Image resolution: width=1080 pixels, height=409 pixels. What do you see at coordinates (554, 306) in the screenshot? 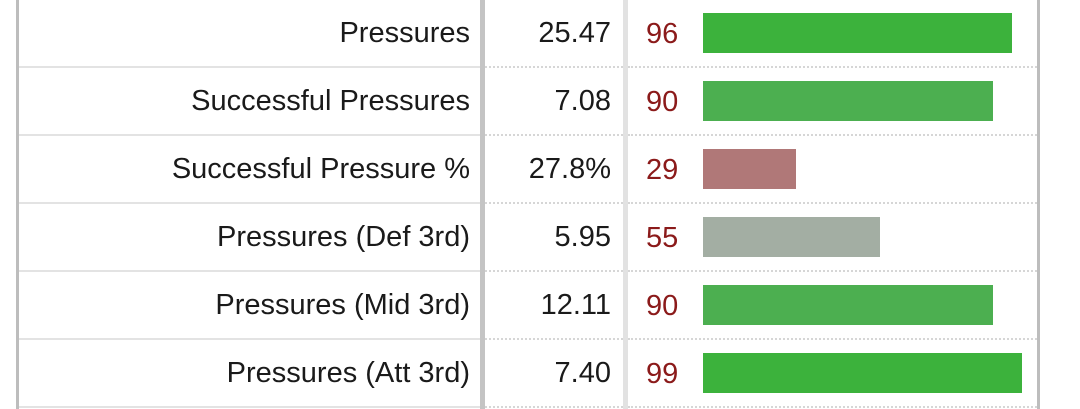
I see `stat-value: 12.11` at bounding box center [554, 306].